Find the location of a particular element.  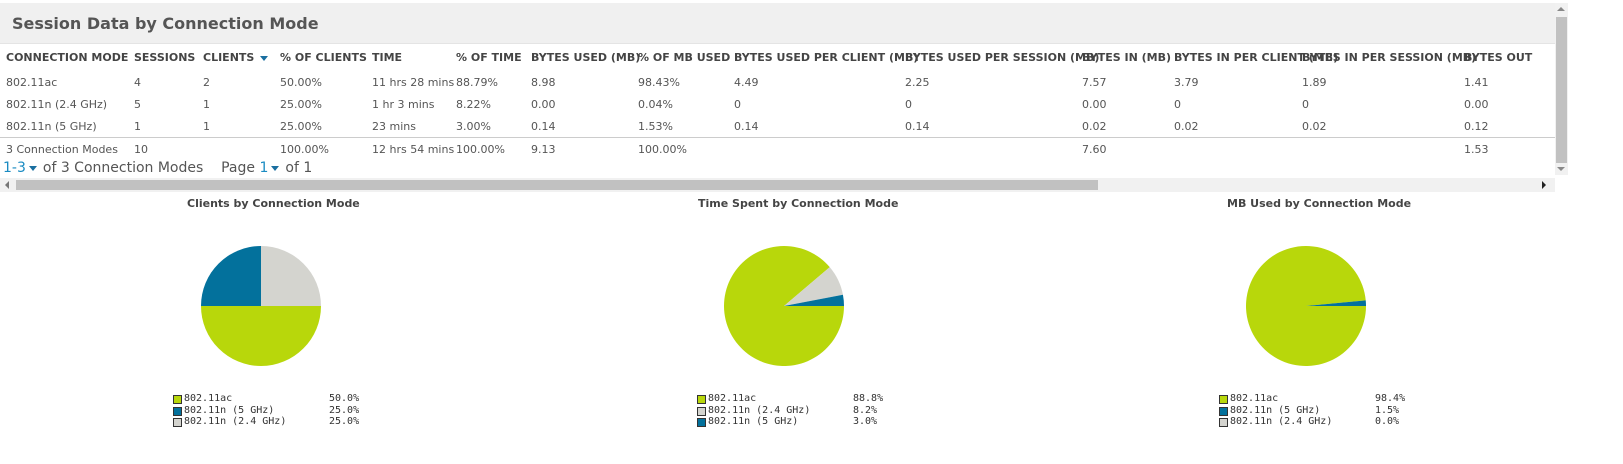

scroll-down-icon is located at coordinates (1561, 169).